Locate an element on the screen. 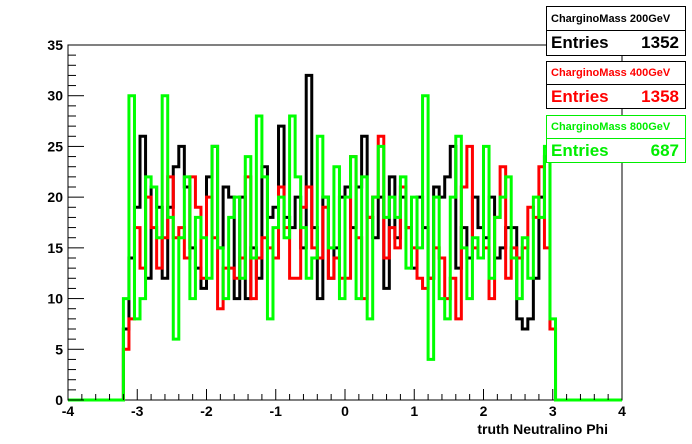 The width and height of the screenshot is (692, 444). y-tick-label: 35 is located at coordinates (55, 45).